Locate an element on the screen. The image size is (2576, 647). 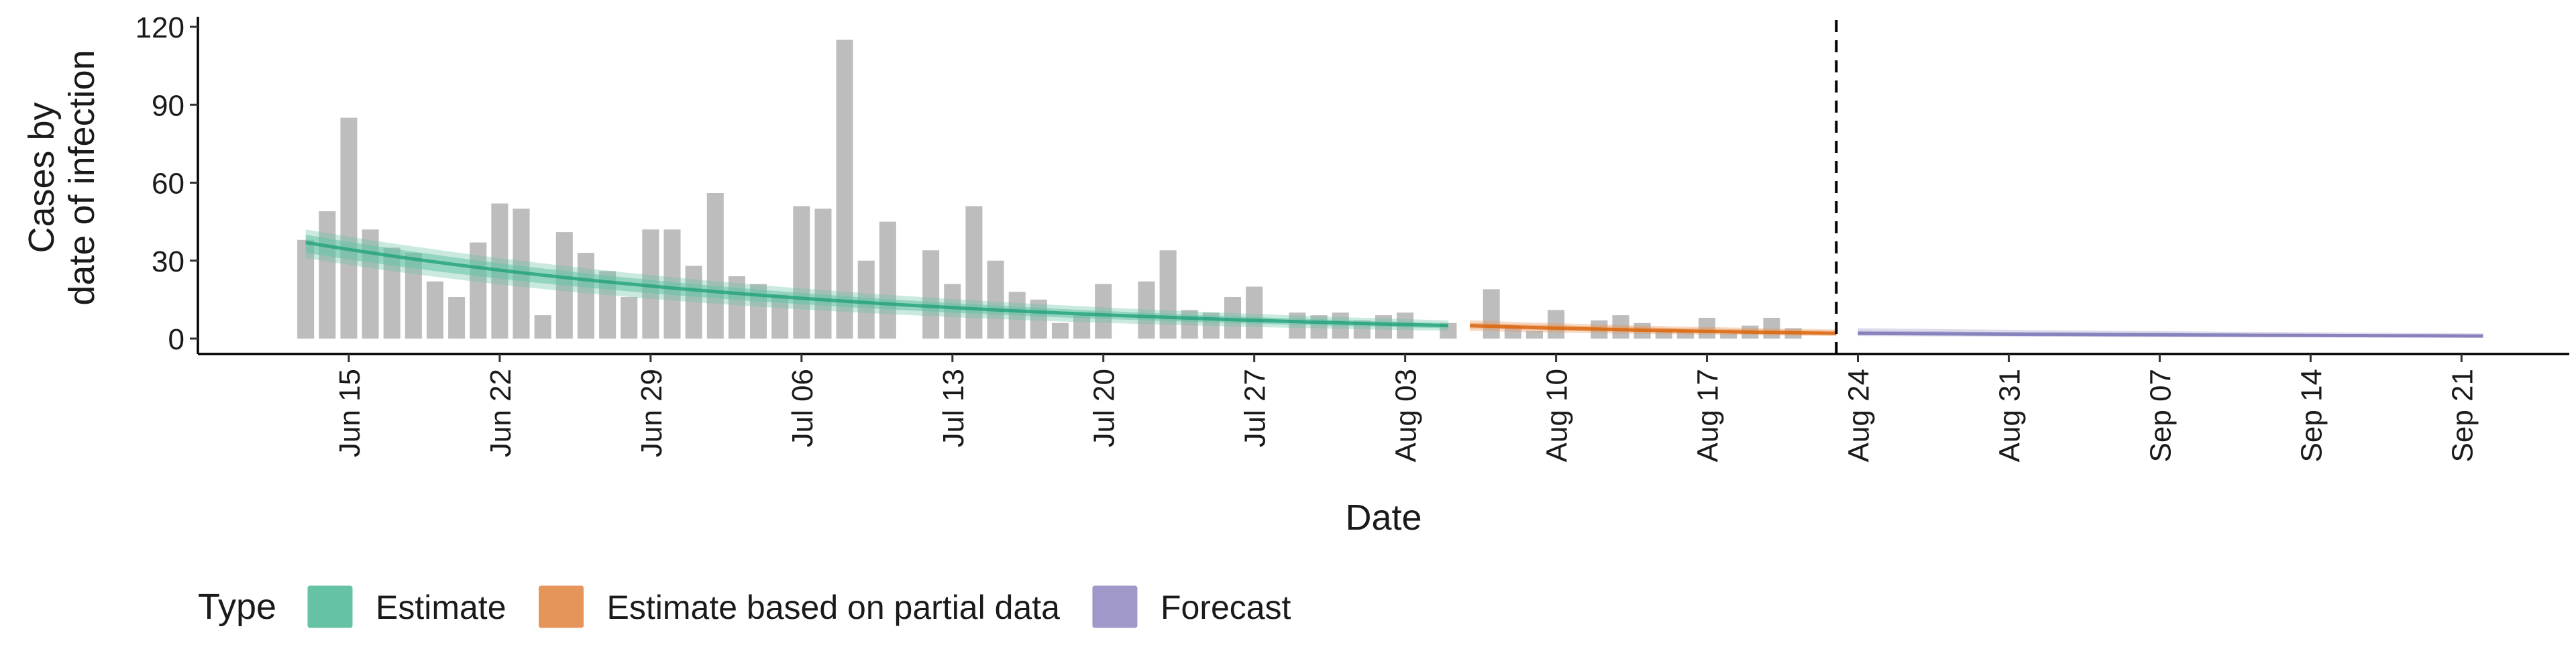
legend-label: Forecast is located at coordinates (1226, 607).